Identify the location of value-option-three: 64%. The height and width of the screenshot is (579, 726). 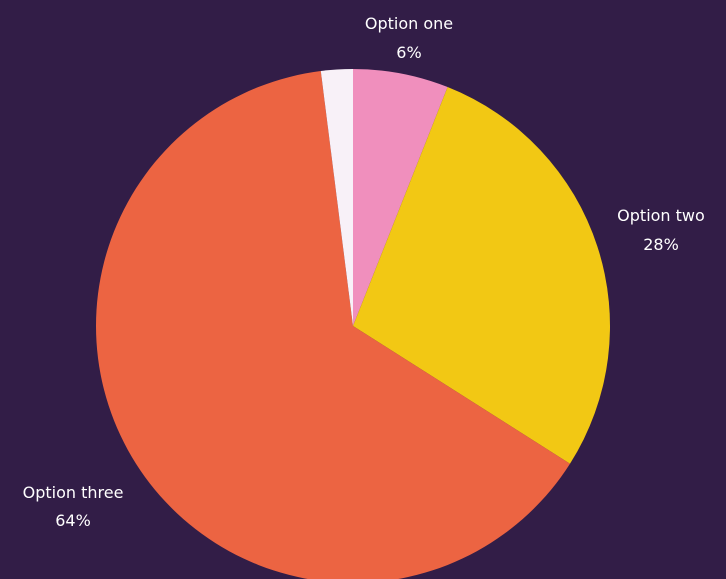
(73, 520).